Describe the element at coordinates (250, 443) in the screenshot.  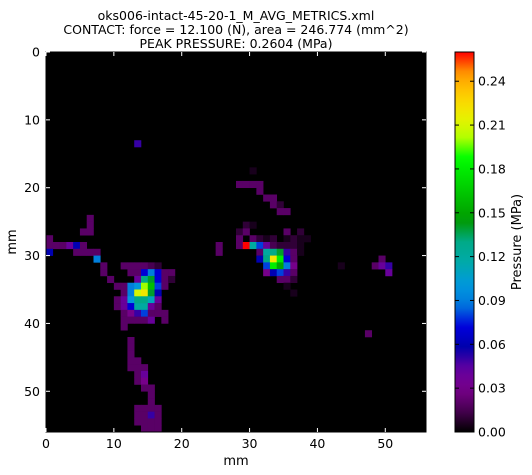
I see `x-tick-label: 30` at that location.